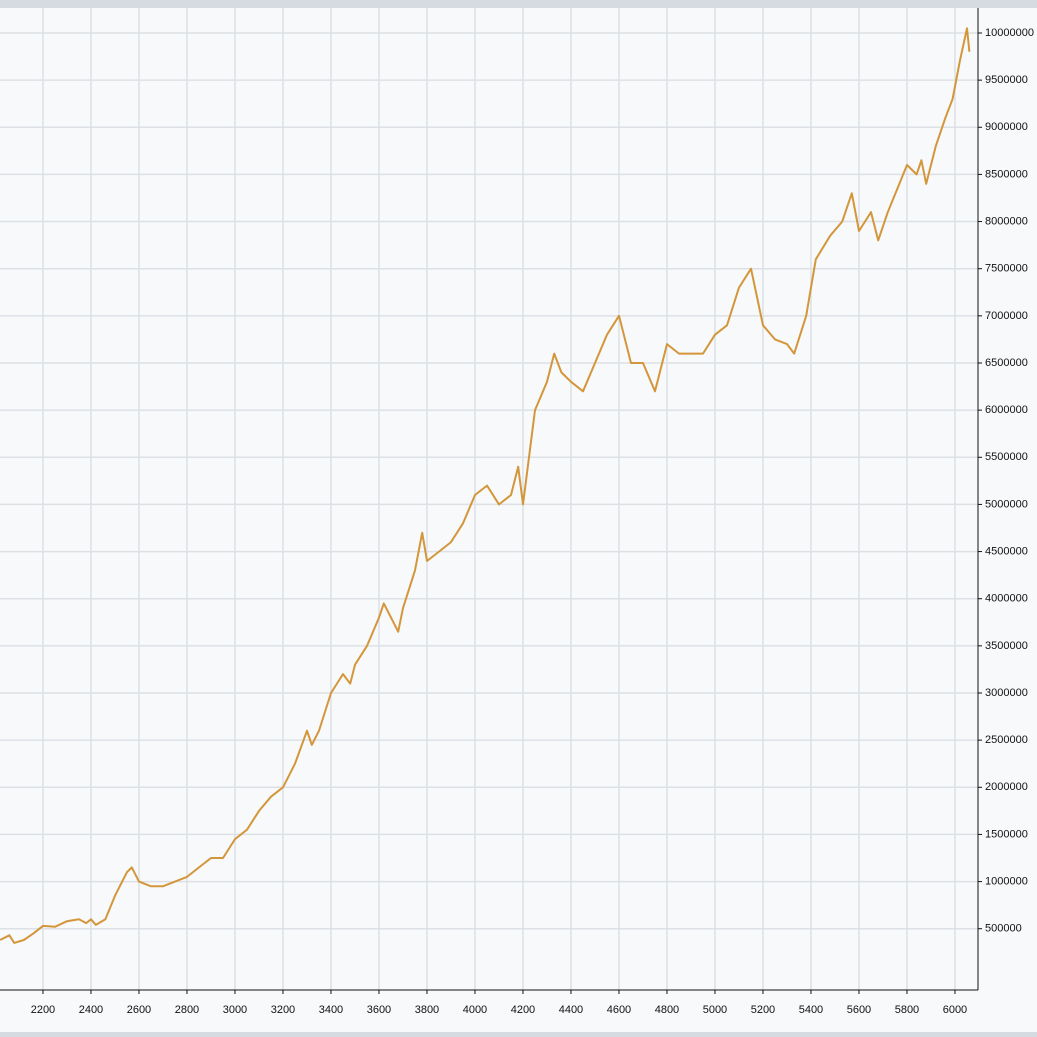 This screenshot has width=1037, height=1037. Describe the element at coordinates (1006, 881) in the screenshot. I see `y-tick-label: 1000000` at that location.